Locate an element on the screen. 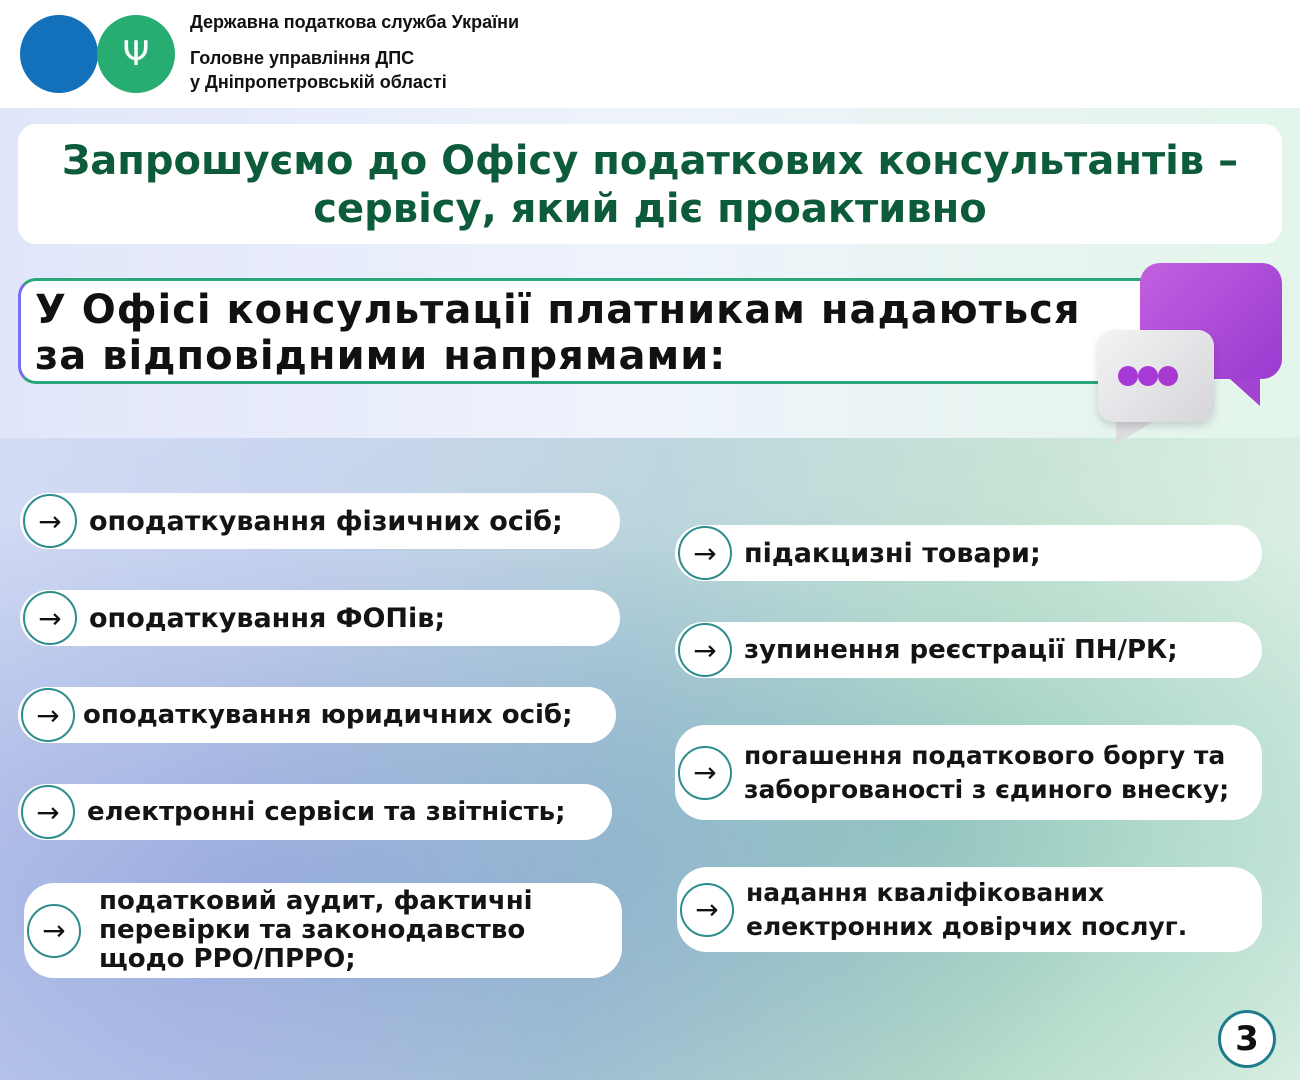 The height and width of the screenshot is (1080, 1300). subtitle-line-1: У Офісі консультації платникам надаються is located at coordinates (558, 310).